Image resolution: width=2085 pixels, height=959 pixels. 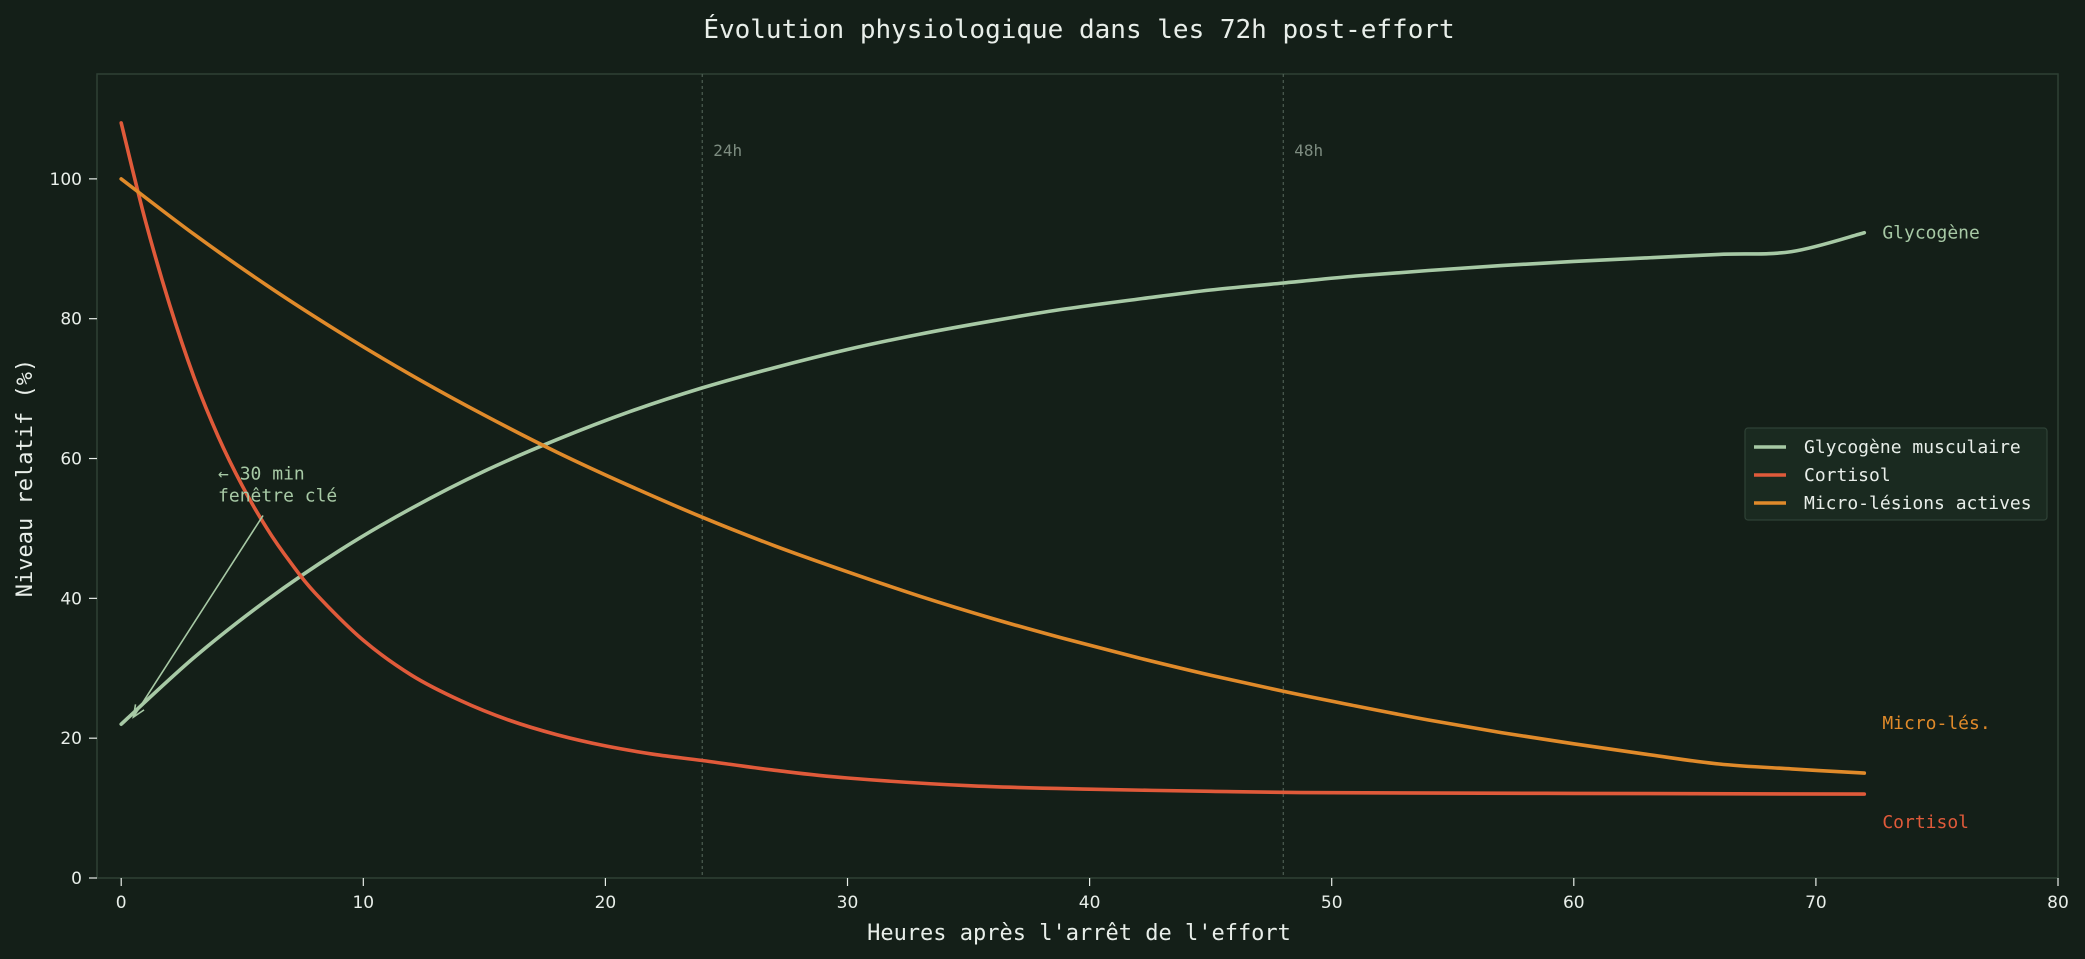 What do you see at coordinates (1816, 903) in the screenshot?
I see `x-tick-label: 70` at bounding box center [1816, 903].